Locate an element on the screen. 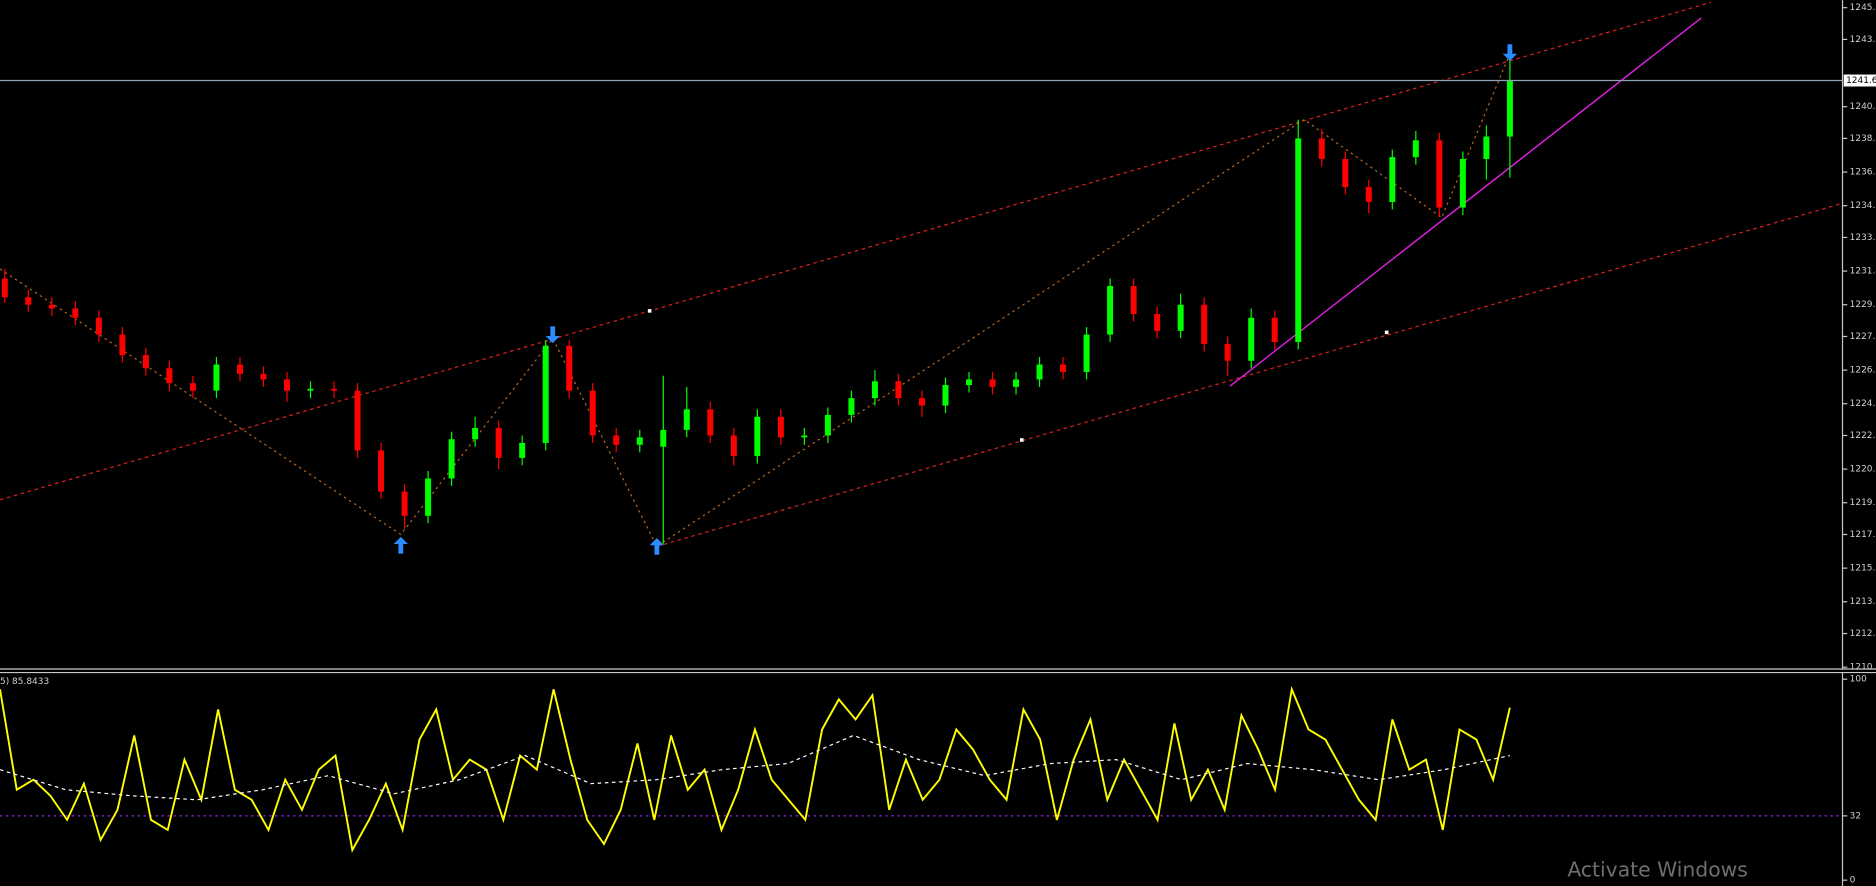 This screenshot has width=1876, height=886. y-tick-label: 1217.3 is located at coordinates (1863, 535).